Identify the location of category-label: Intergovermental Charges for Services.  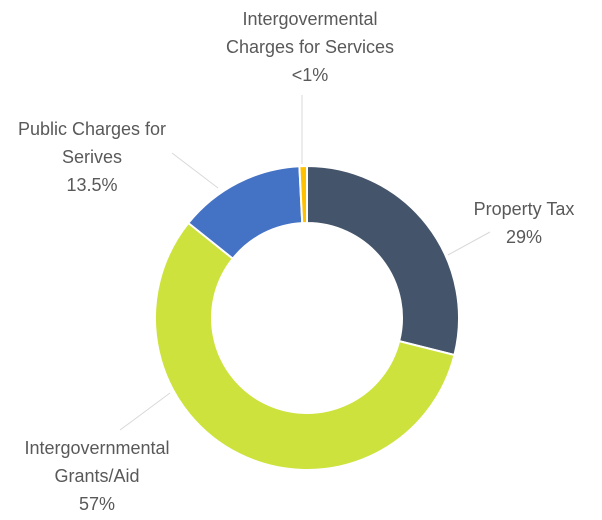
(310, 33).